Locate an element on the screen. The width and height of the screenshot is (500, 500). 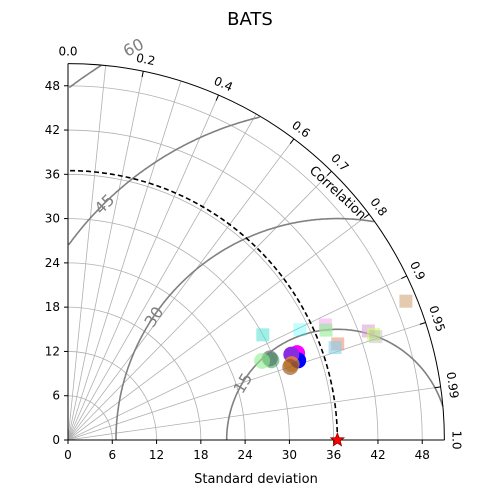
x-tick-label: 0 is located at coordinates (68, 455).